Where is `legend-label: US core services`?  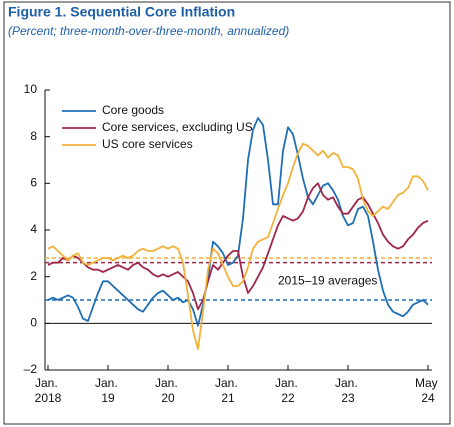
legend-label: US core services is located at coordinates (147, 144).